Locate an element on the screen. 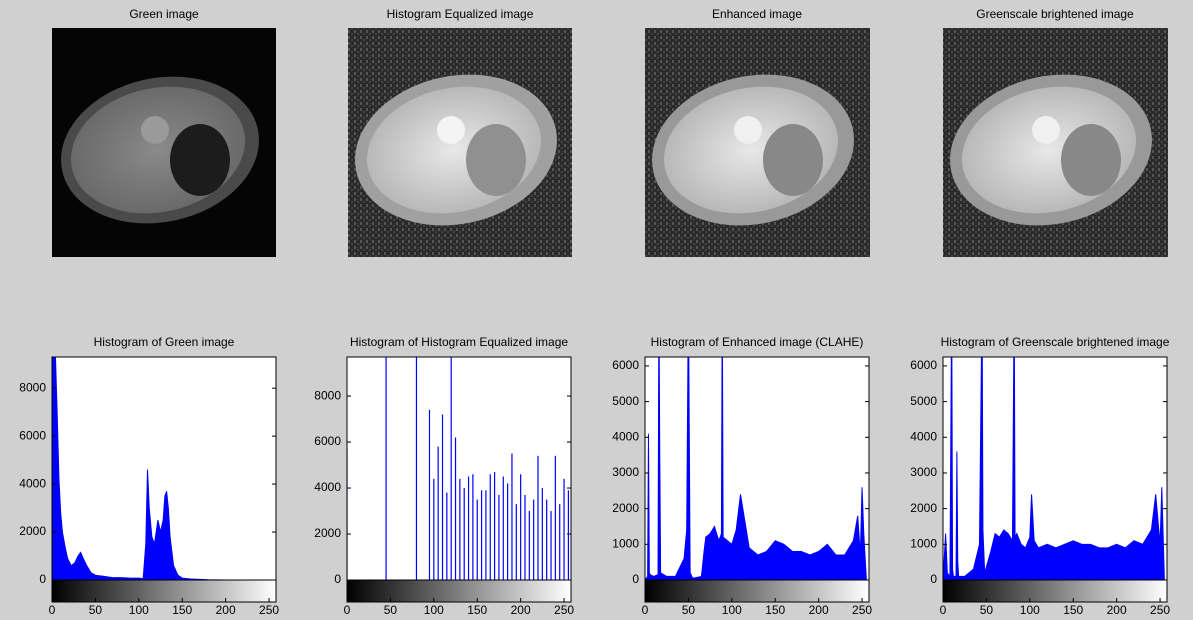 The image size is (1193, 620). image-title: Green image is located at coordinates (164, 14).